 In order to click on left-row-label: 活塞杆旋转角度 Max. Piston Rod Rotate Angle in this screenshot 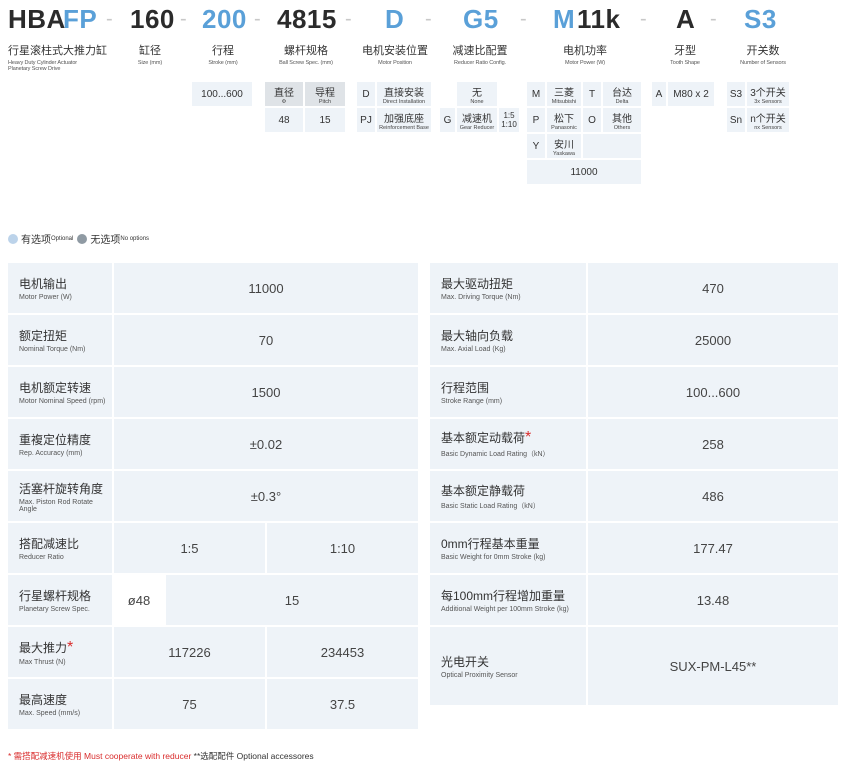, I will do `click(60, 496)`.